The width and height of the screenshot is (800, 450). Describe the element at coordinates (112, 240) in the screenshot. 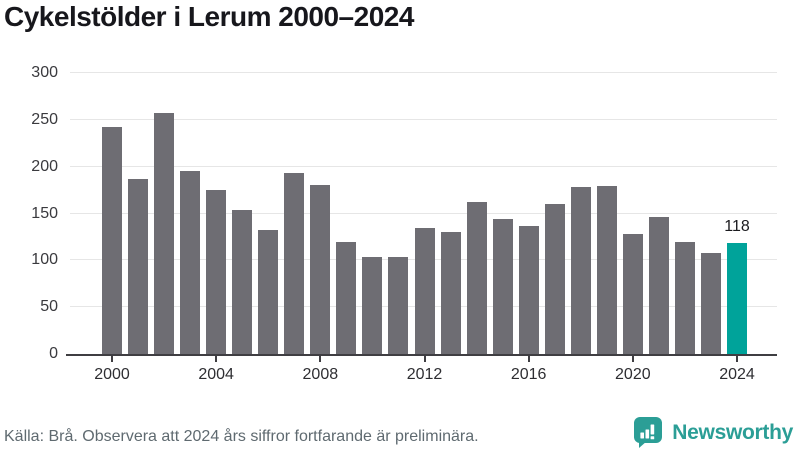

I see `bar-2000` at that location.